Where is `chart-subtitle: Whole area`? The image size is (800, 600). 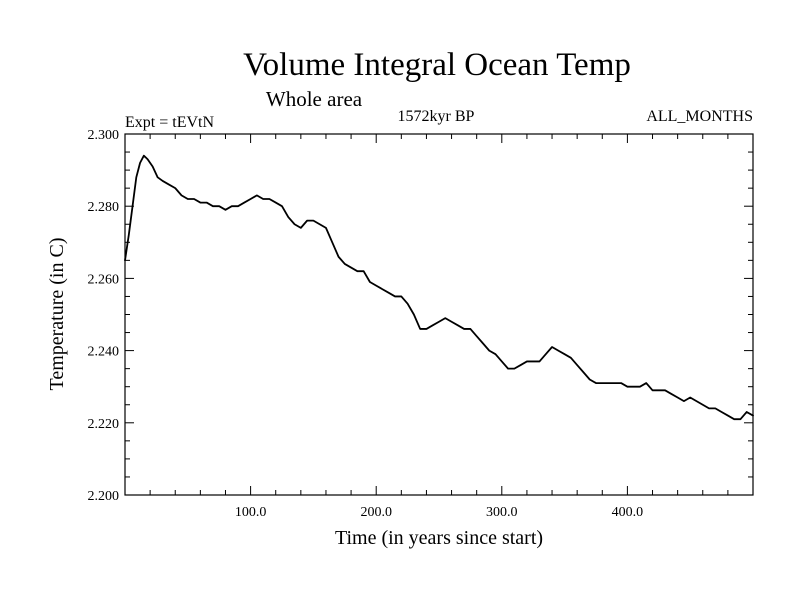
chart-subtitle: Whole area is located at coordinates (314, 99).